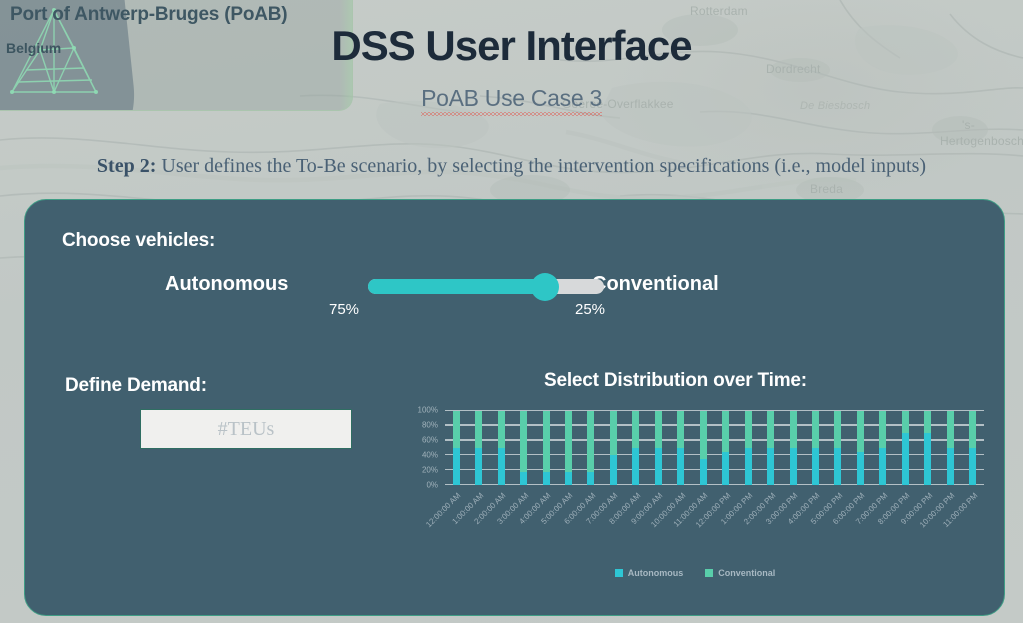  Describe the element at coordinates (545, 286) in the screenshot. I see `slider-thumb` at that location.